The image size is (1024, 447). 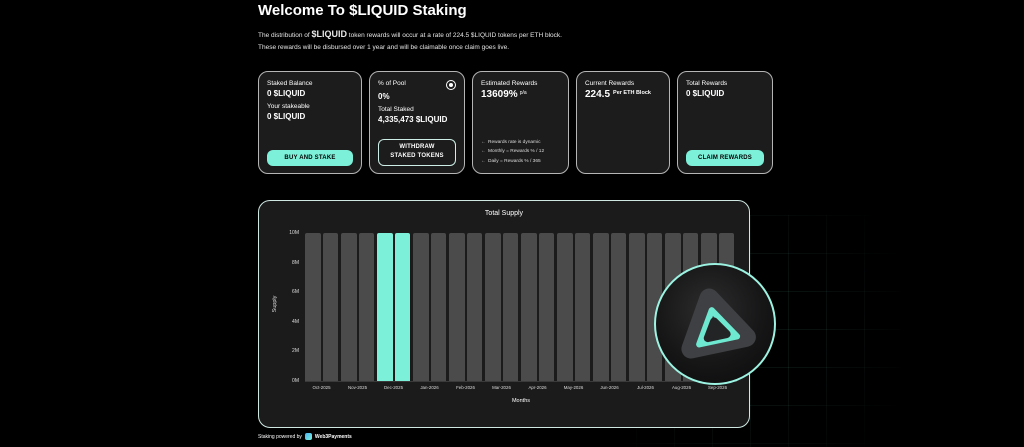 What do you see at coordinates (392, 83) in the screenshot?
I see `pool-label: % of Pool` at bounding box center [392, 83].